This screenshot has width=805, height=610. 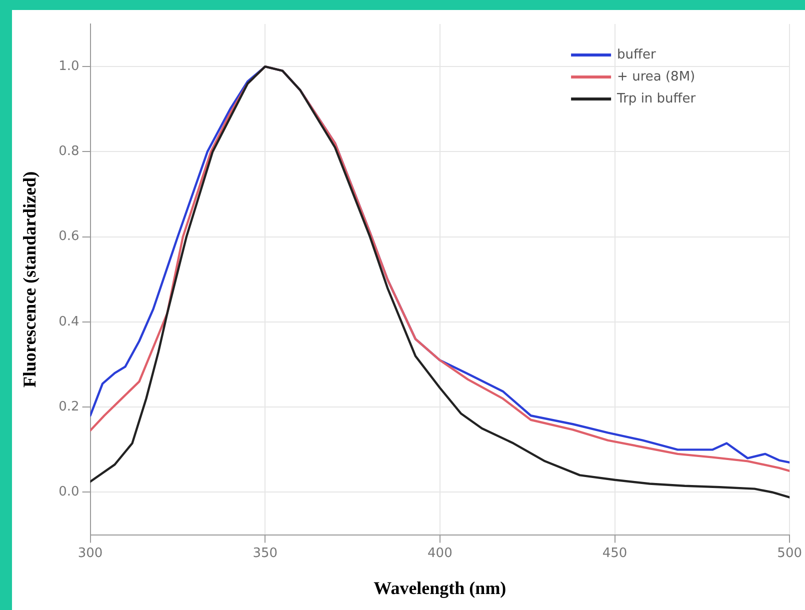 What do you see at coordinates (440, 588) in the screenshot?
I see `x-axis-title: Wavelength (nm)` at bounding box center [440, 588].